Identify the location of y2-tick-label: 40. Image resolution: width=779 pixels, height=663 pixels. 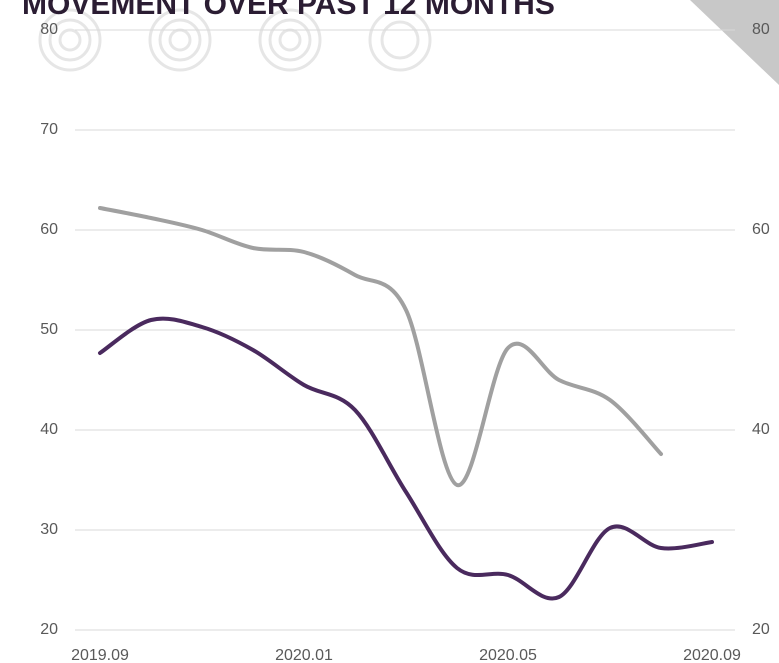
(761, 429).